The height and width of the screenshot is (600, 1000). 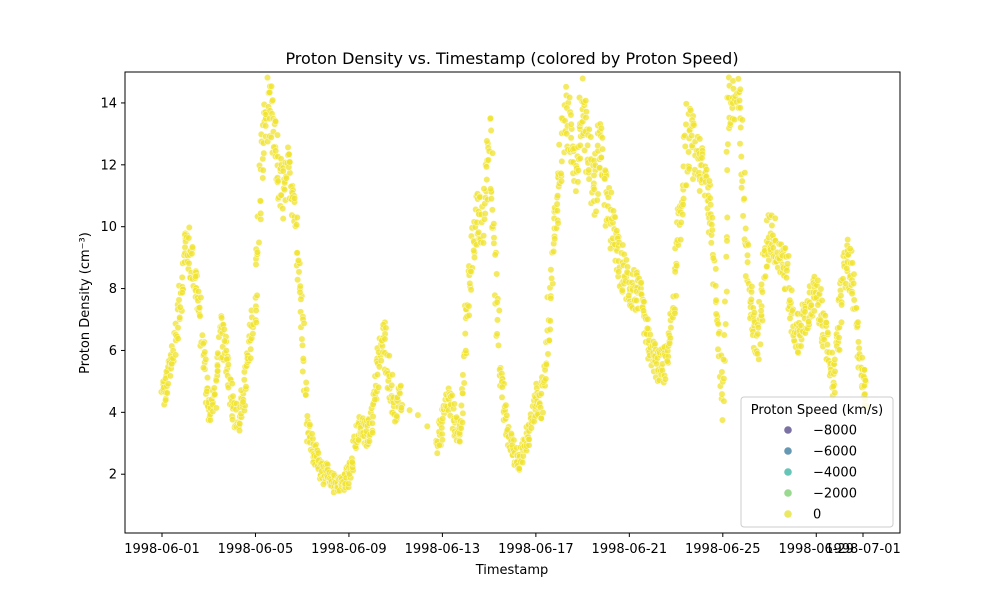 I want to click on y-tick-label: 14, so click(x=108, y=103).